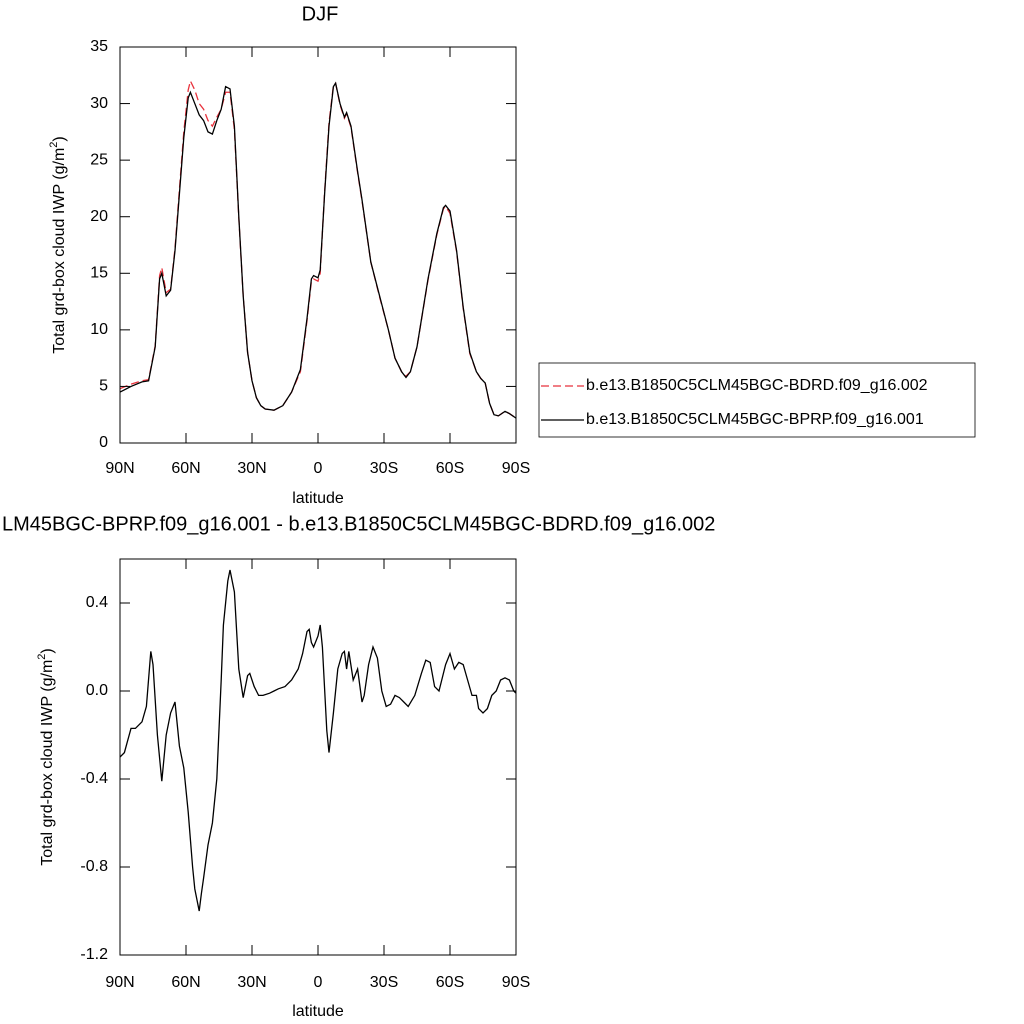 This screenshot has width=1024, height=1024. What do you see at coordinates (103, 386) in the screenshot?
I see `y-tick-label: 5` at bounding box center [103, 386].